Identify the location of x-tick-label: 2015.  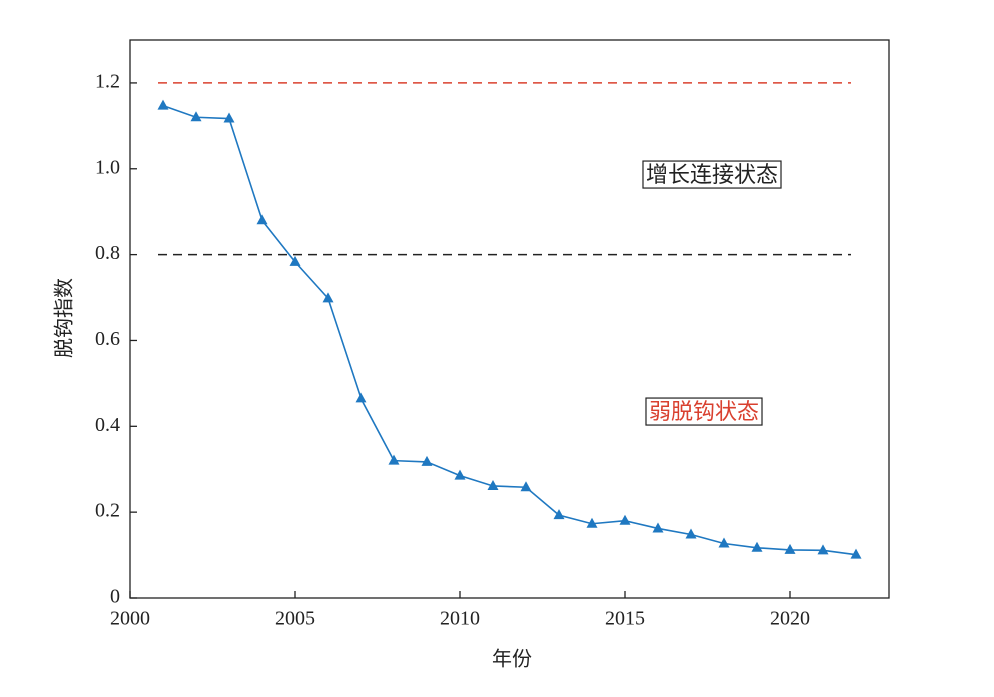
(625, 619).